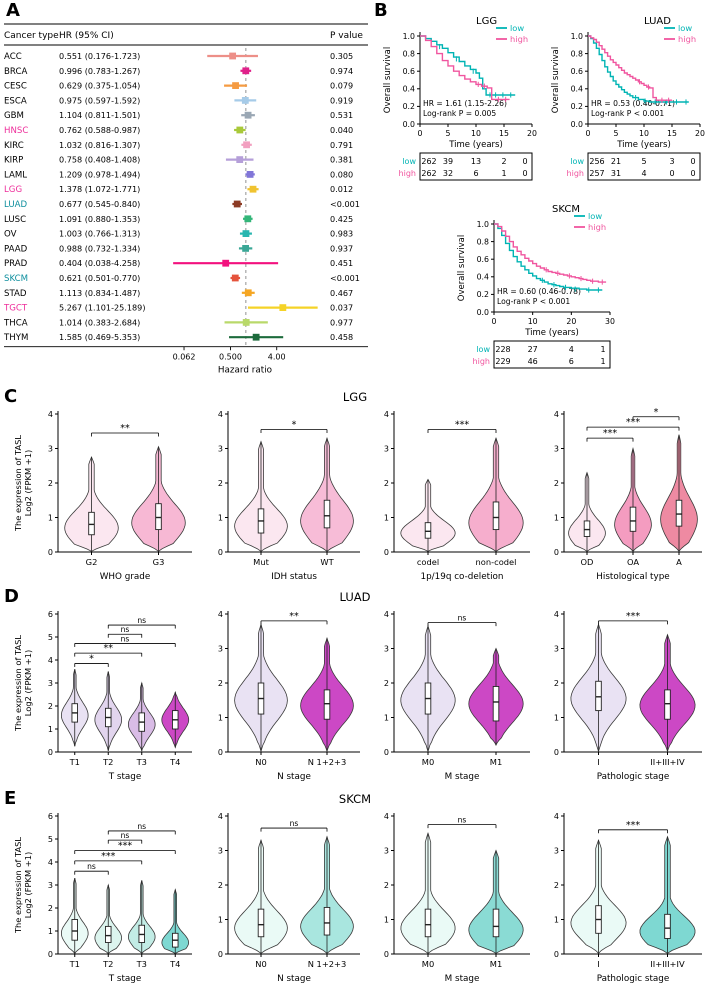 This screenshot has width=710, height=991. Describe the element at coordinates (428, 562) in the screenshot. I see `svg-text: codel` at that location.